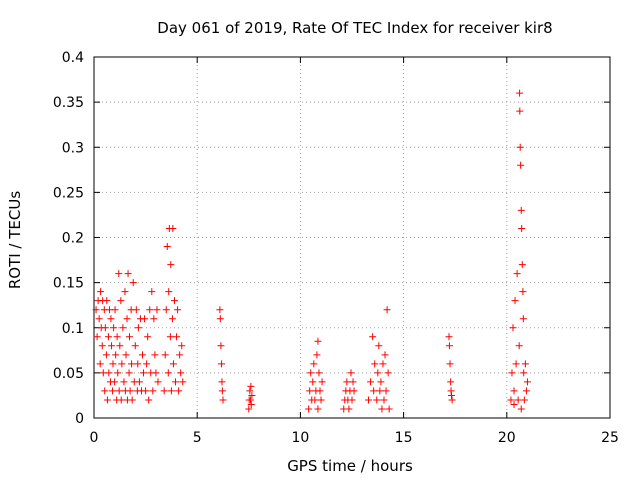 The image size is (640, 480). Describe the element at coordinates (610, 438) in the screenshot. I see `x-tick-label: 25` at that location.